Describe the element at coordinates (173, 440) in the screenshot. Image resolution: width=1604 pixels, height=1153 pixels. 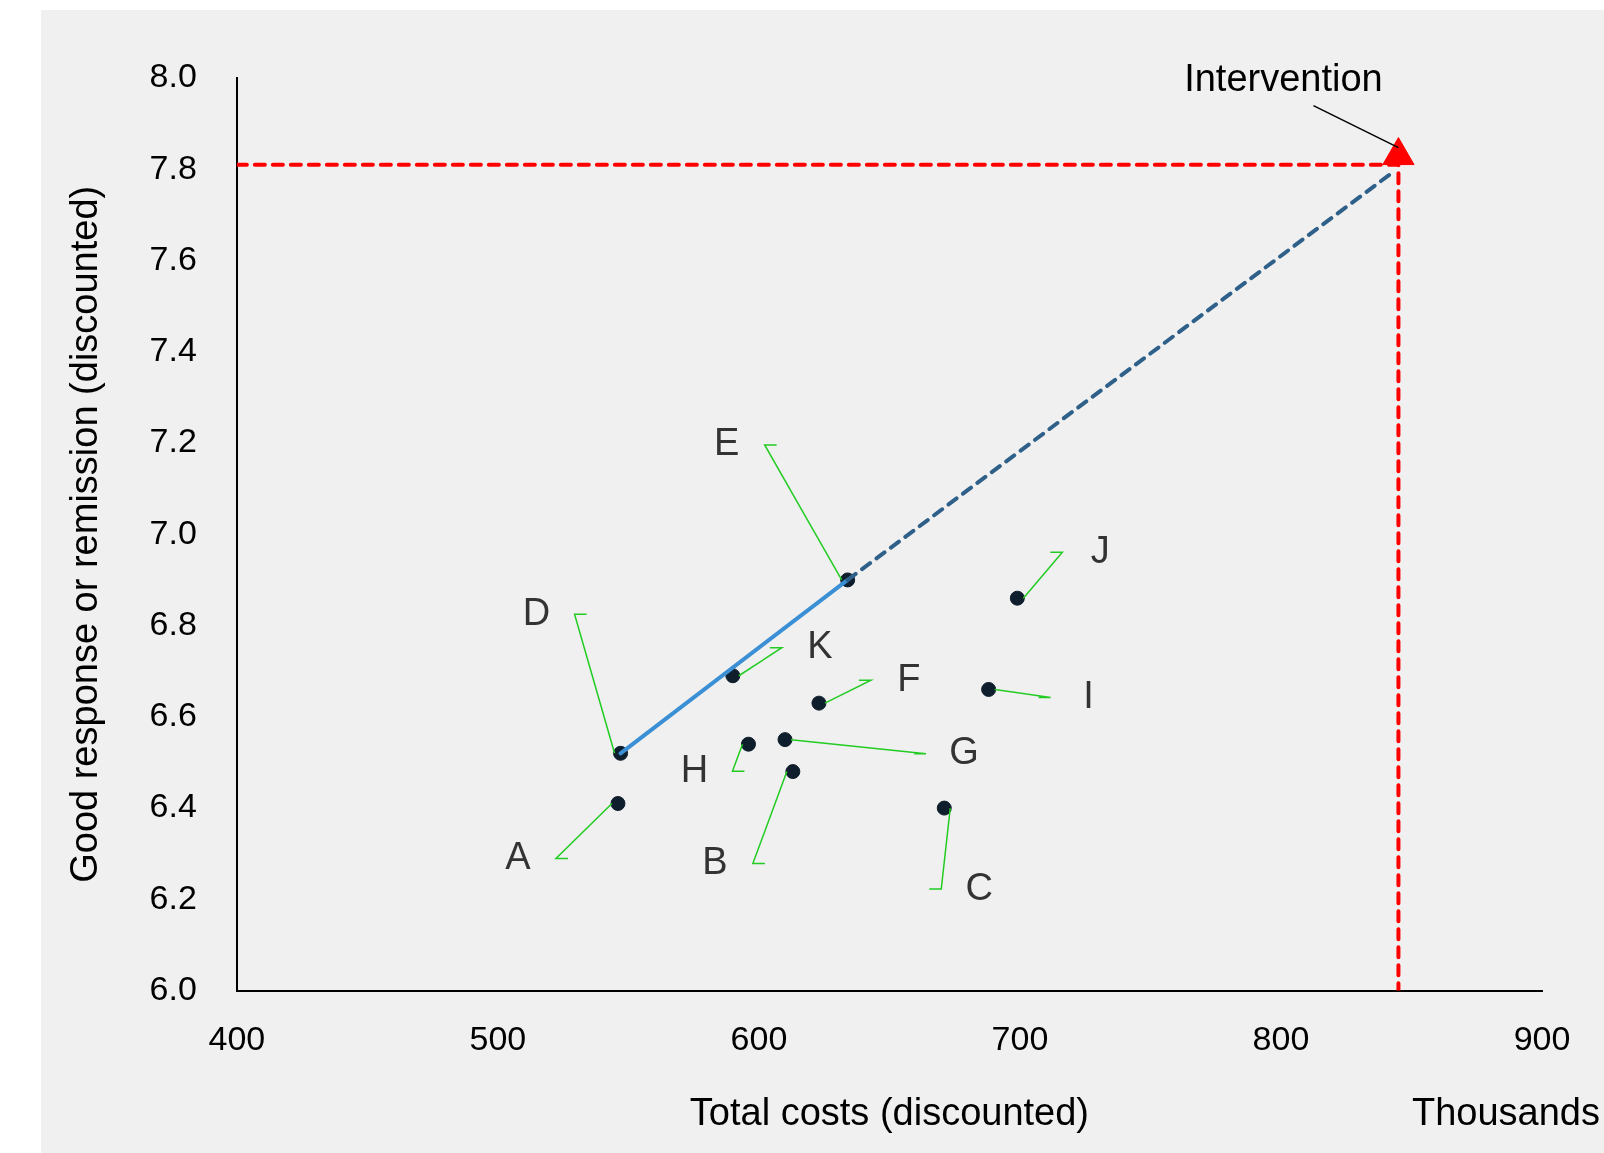
I see `y-tick-label: 7.2` at that location.